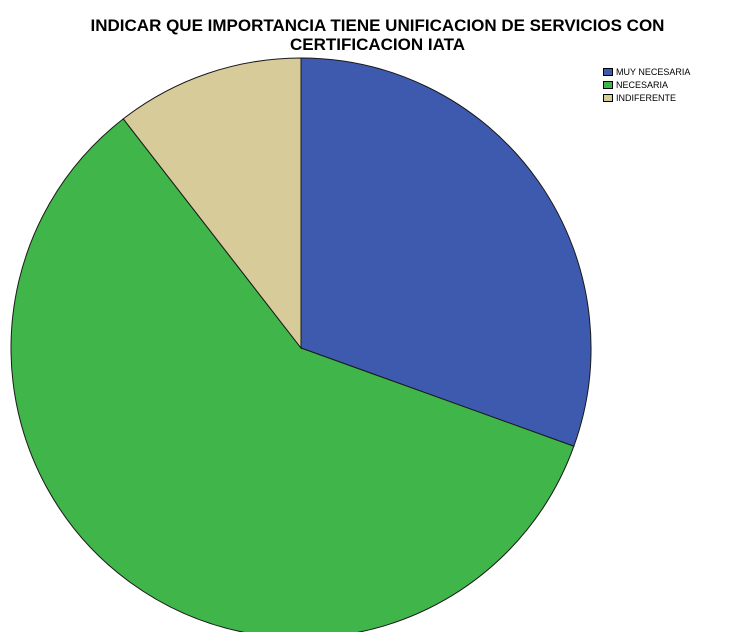  I want to click on legend-item-muy-necesaria: MUY NECESARIA, so click(646, 71).